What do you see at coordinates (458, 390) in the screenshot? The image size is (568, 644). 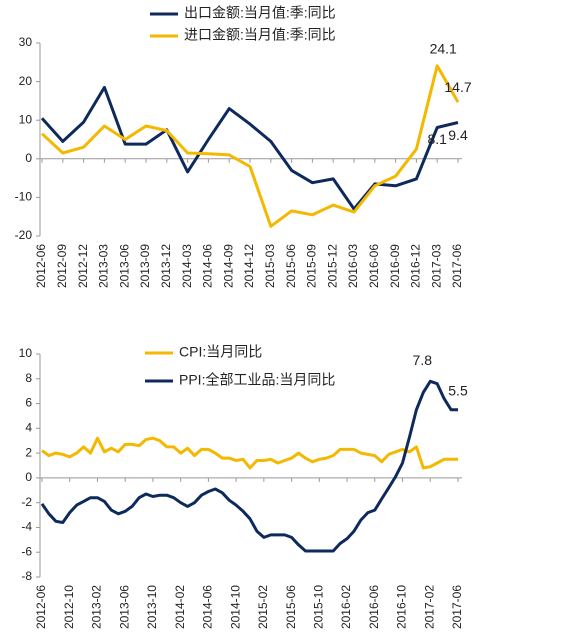 I see `data-label: 5.5` at bounding box center [458, 390].